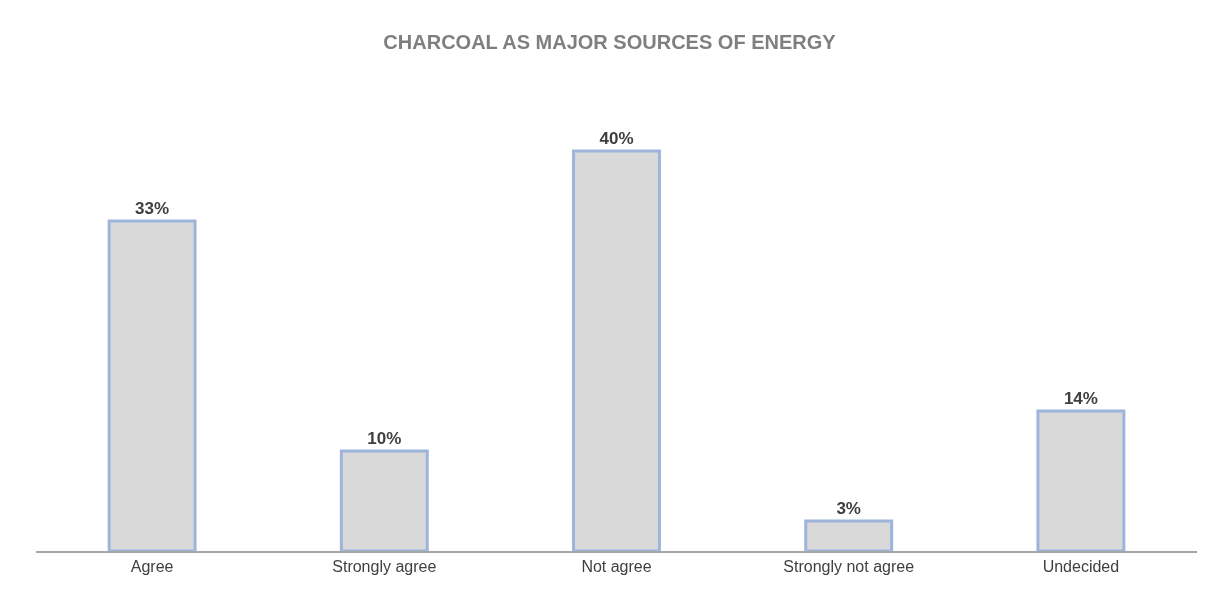  What do you see at coordinates (384, 438) in the screenshot?
I see `data-label: 10%` at bounding box center [384, 438].